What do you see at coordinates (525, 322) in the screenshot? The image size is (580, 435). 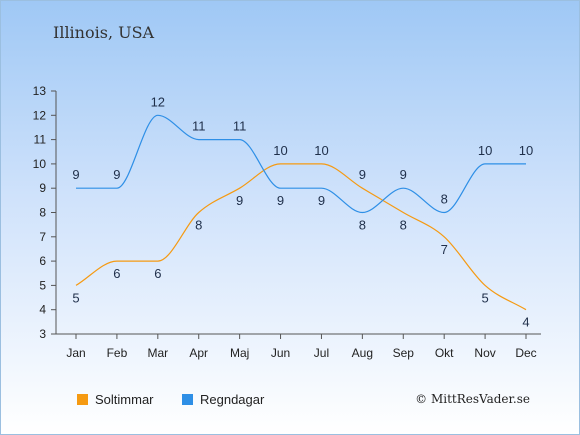 I see `data-label-soltimmar: 4` at bounding box center [525, 322].